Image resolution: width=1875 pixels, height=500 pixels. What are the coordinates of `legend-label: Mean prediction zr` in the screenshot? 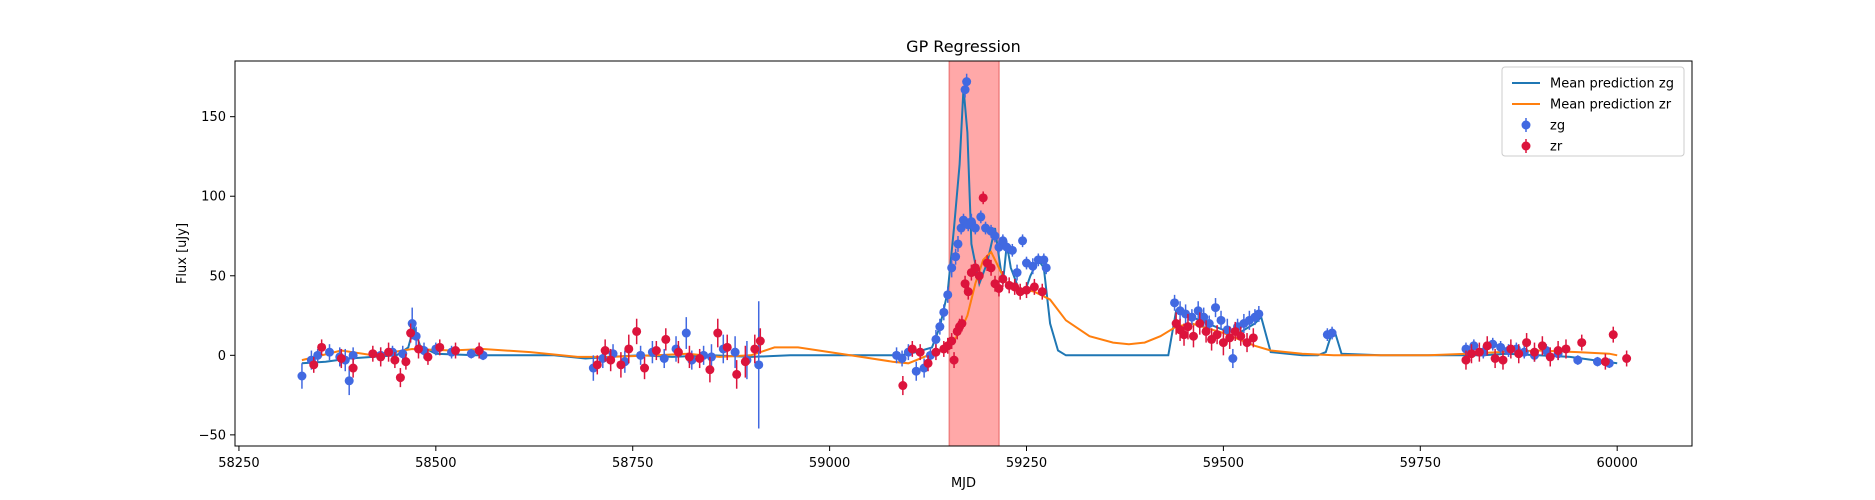 It's located at (1611, 105).